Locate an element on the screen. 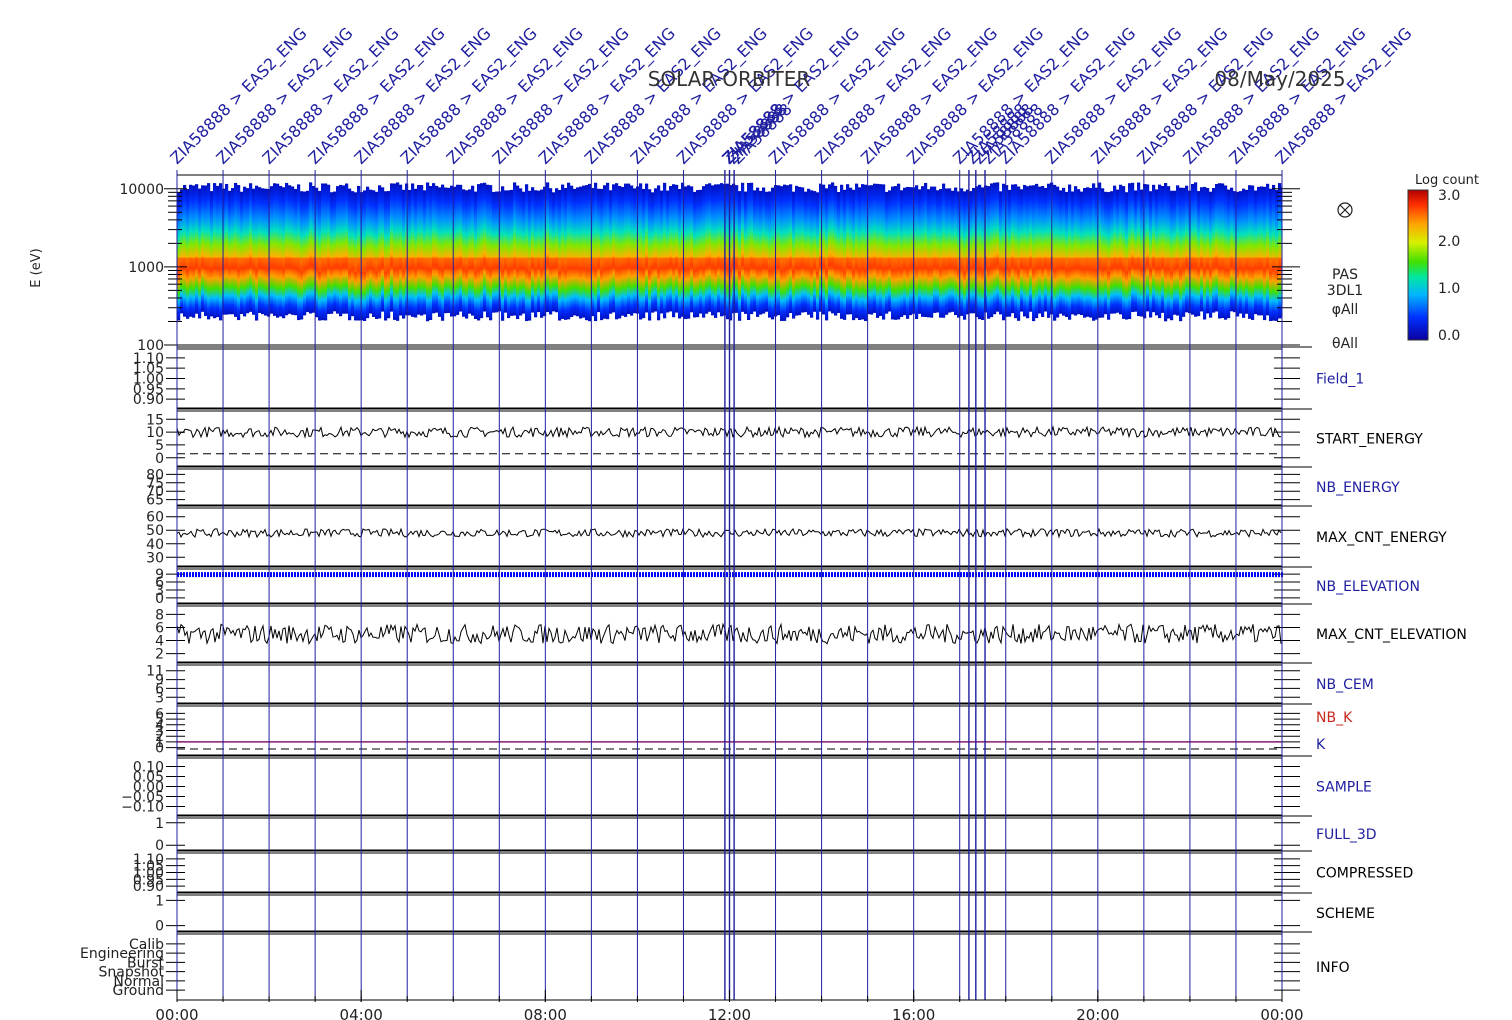 Image resolution: width=1512 pixels, height=1020 pixels. time-axis: 00:00 04:00 08:00 12:00 16:00 20:00 00:00 is located at coordinates (729, 1005).